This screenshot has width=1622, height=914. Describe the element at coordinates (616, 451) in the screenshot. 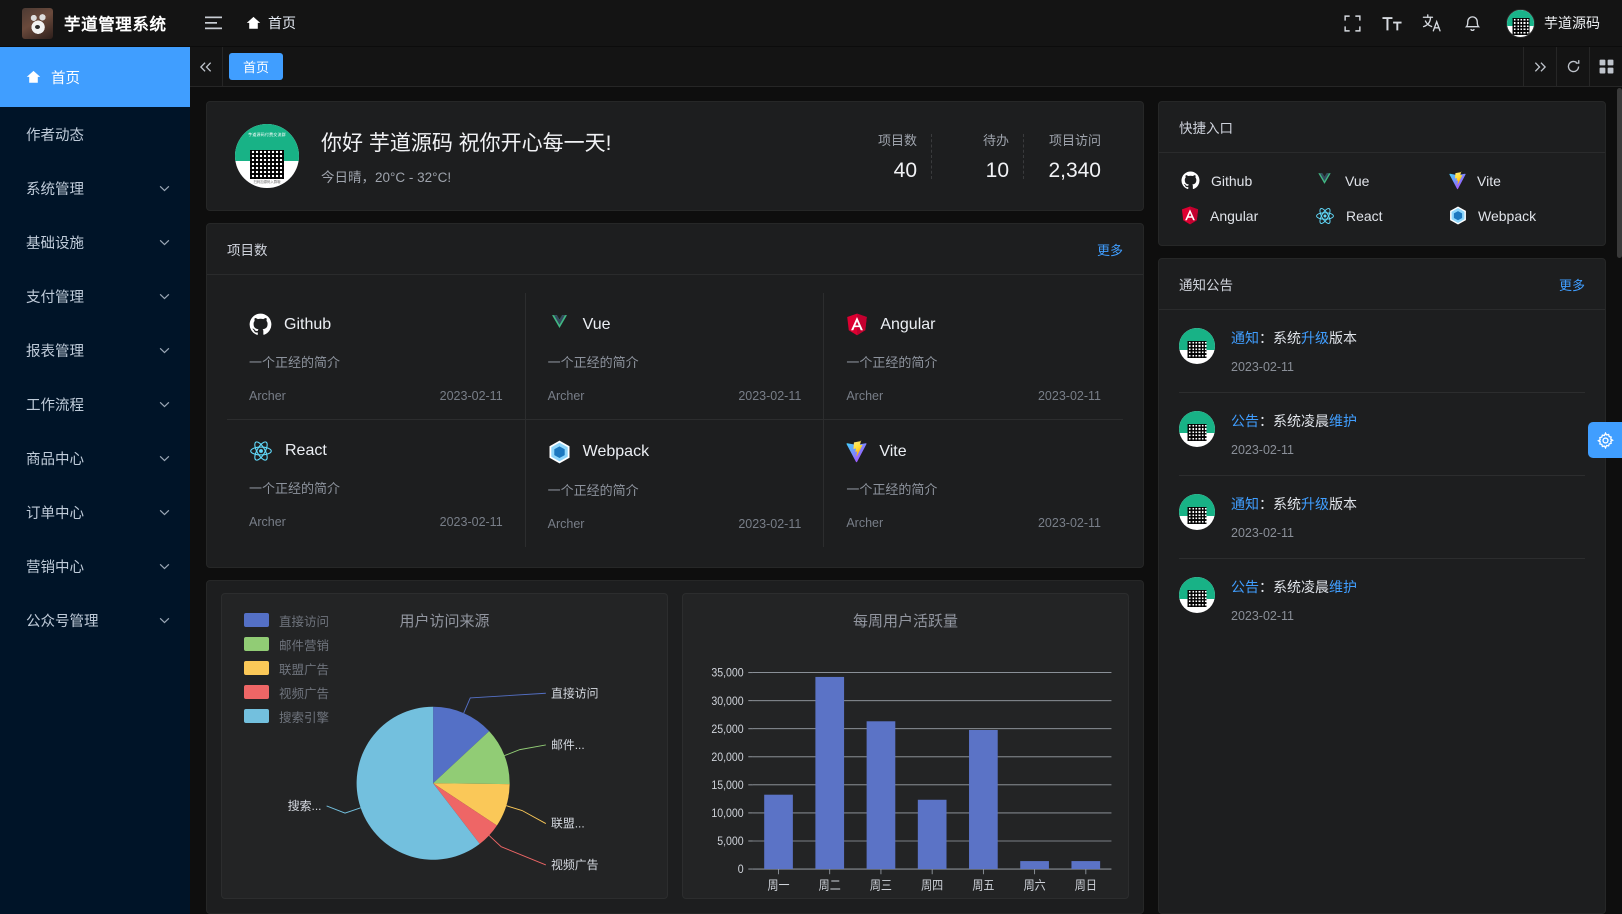

I see `project-name: Webpack` at that location.